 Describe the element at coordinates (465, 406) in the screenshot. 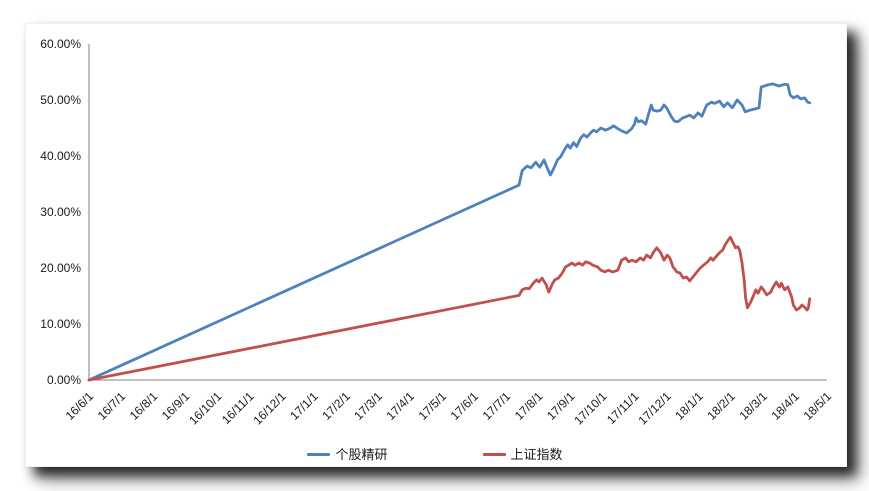

I see `x-tick-label: 17/6/1` at that location.